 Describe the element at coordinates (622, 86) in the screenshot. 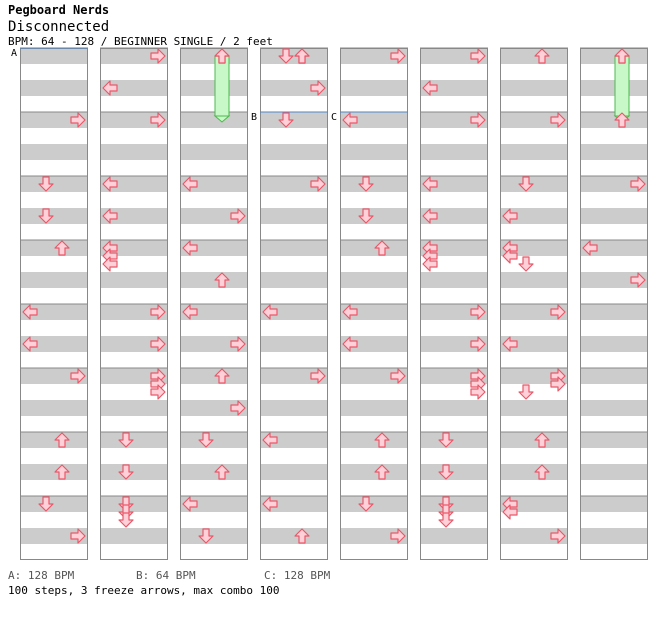

I see `freeze-arrow-body` at that location.